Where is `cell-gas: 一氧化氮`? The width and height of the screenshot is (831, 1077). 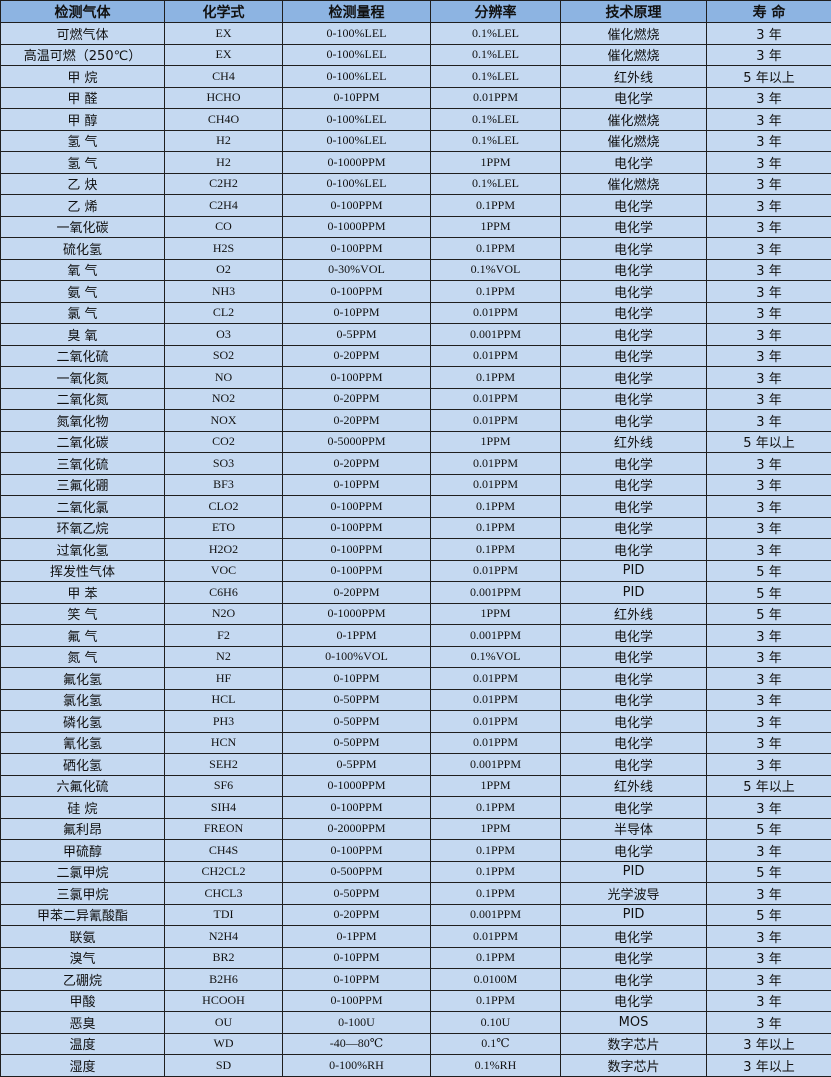 cell-gas: 一氧化氮 is located at coordinates (83, 378).